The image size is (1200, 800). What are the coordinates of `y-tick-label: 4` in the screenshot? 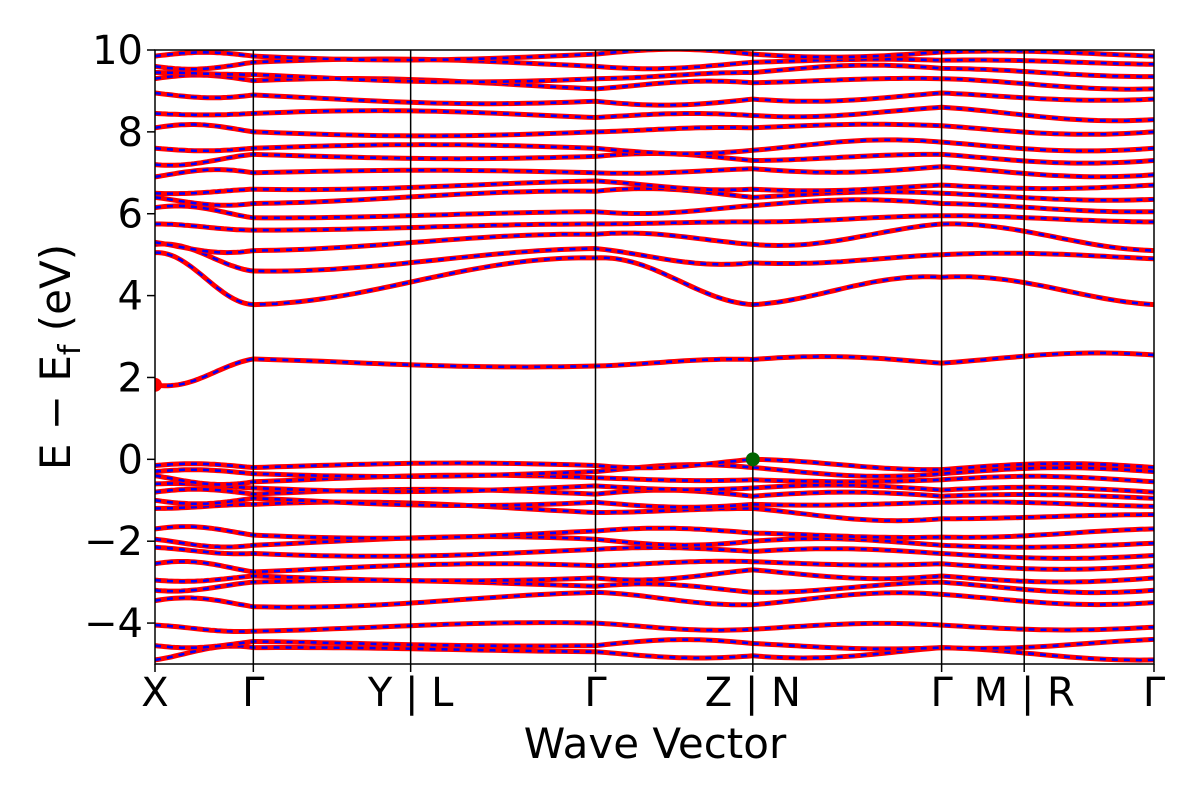 It's located at (130, 297).